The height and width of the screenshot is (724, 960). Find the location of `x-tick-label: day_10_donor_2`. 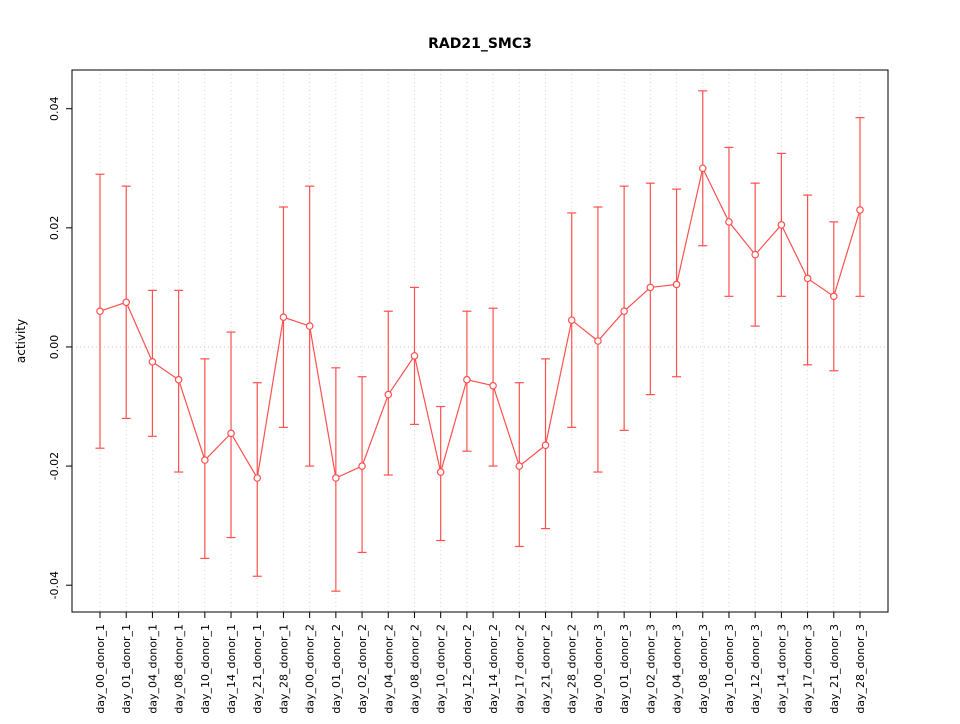

x-tick-label: day_10_donor_2 is located at coordinates (441, 669).